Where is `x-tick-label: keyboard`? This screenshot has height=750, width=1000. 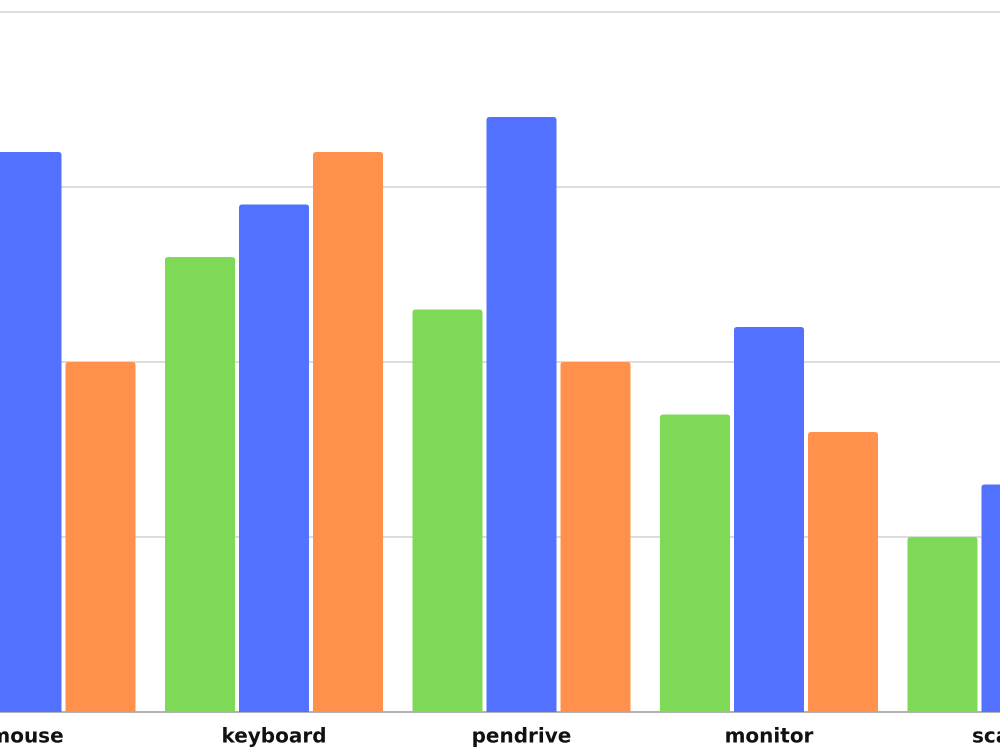 x-tick-label: keyboard is located at coordinates (273, 736).